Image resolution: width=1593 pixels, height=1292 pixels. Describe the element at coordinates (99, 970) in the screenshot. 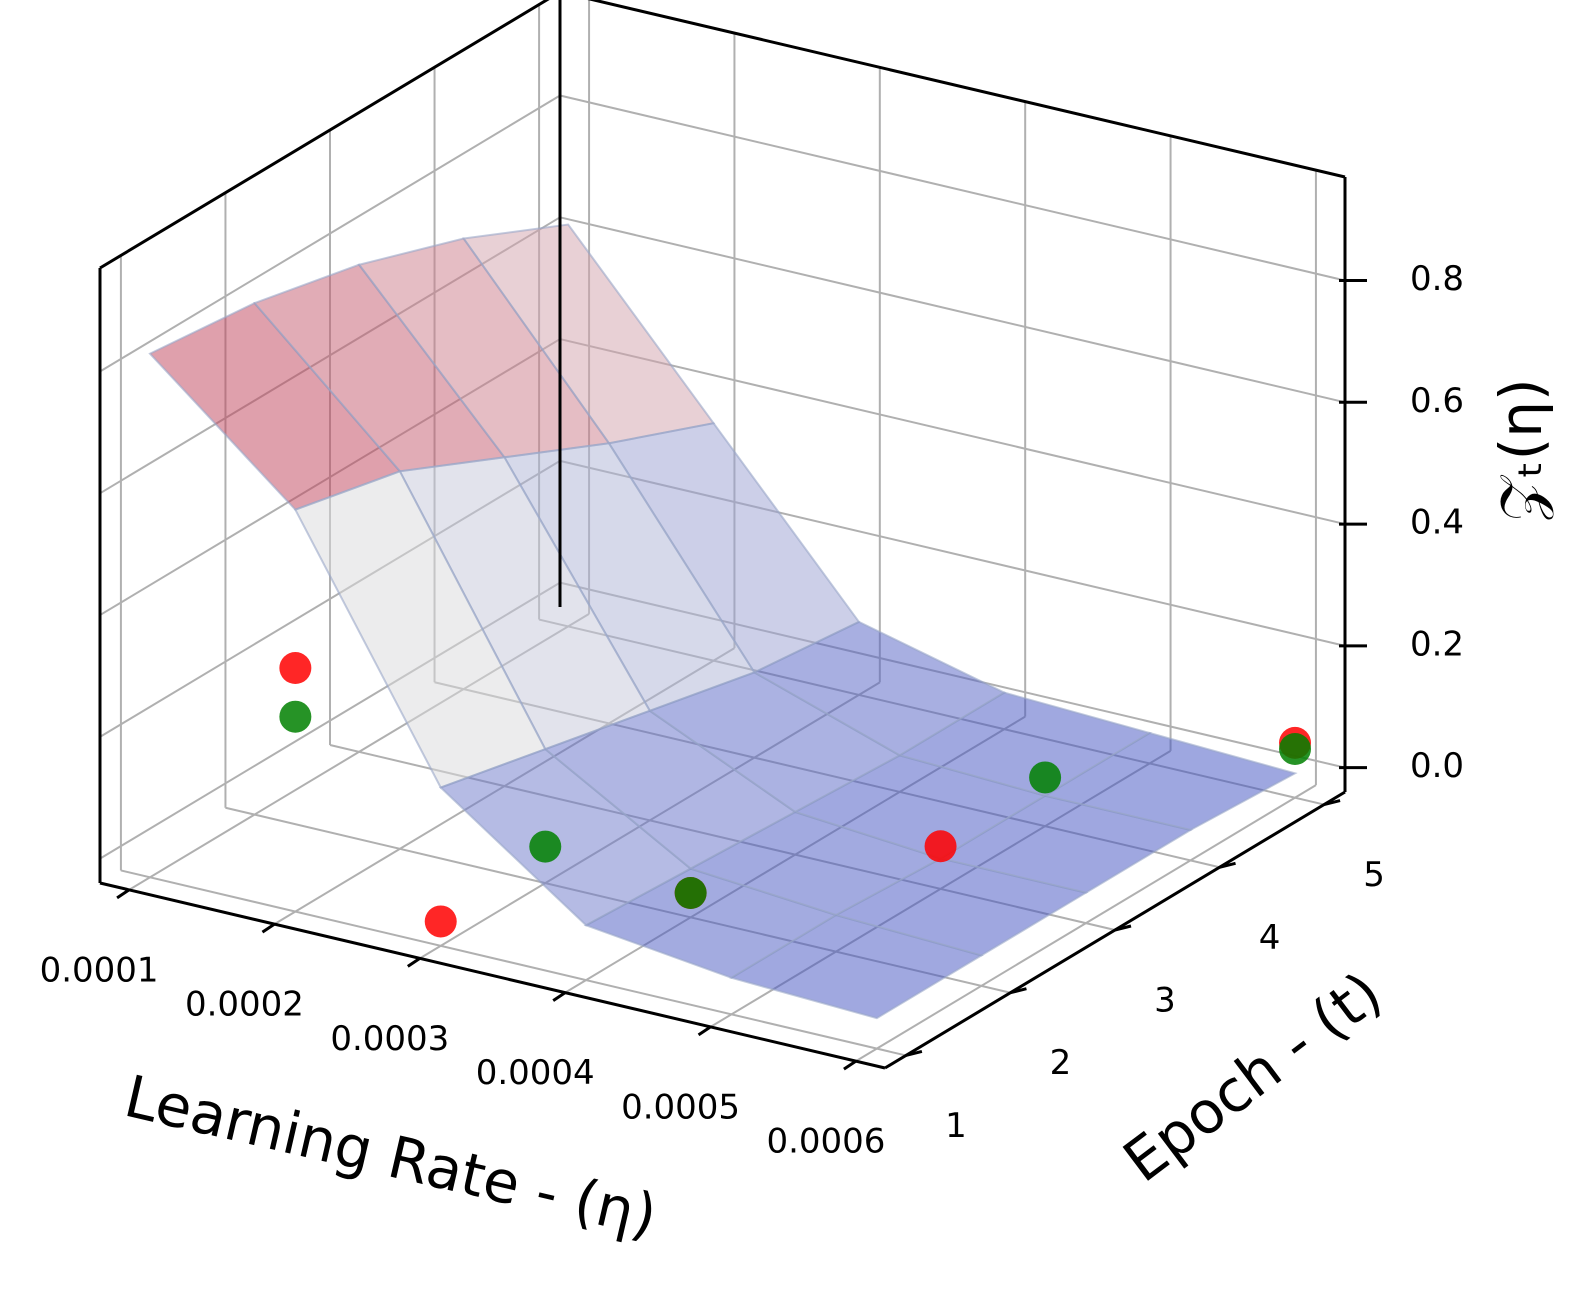

I see `x-tick-label: 0.0001` at that location.